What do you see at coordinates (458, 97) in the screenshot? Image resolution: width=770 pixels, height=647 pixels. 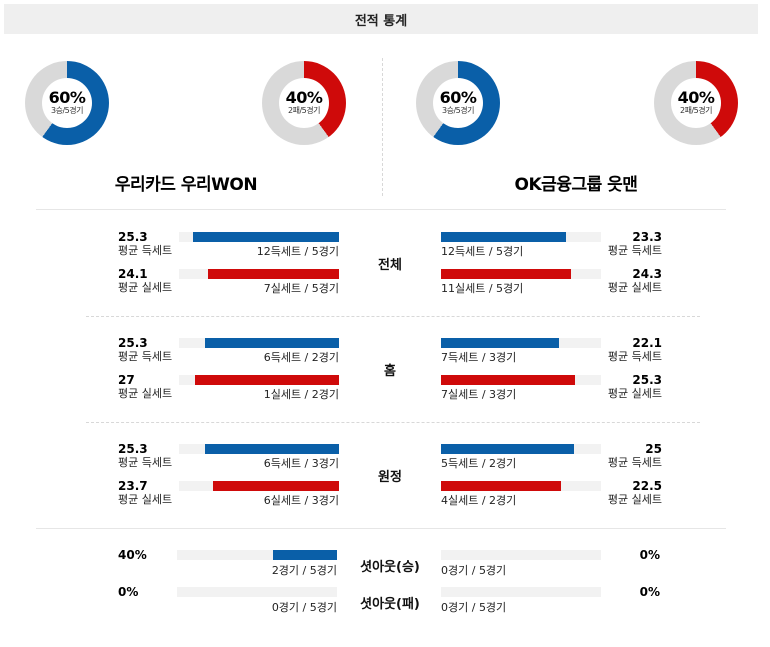 I see `donut-percent: 60%` at bounding box center [458, 97].